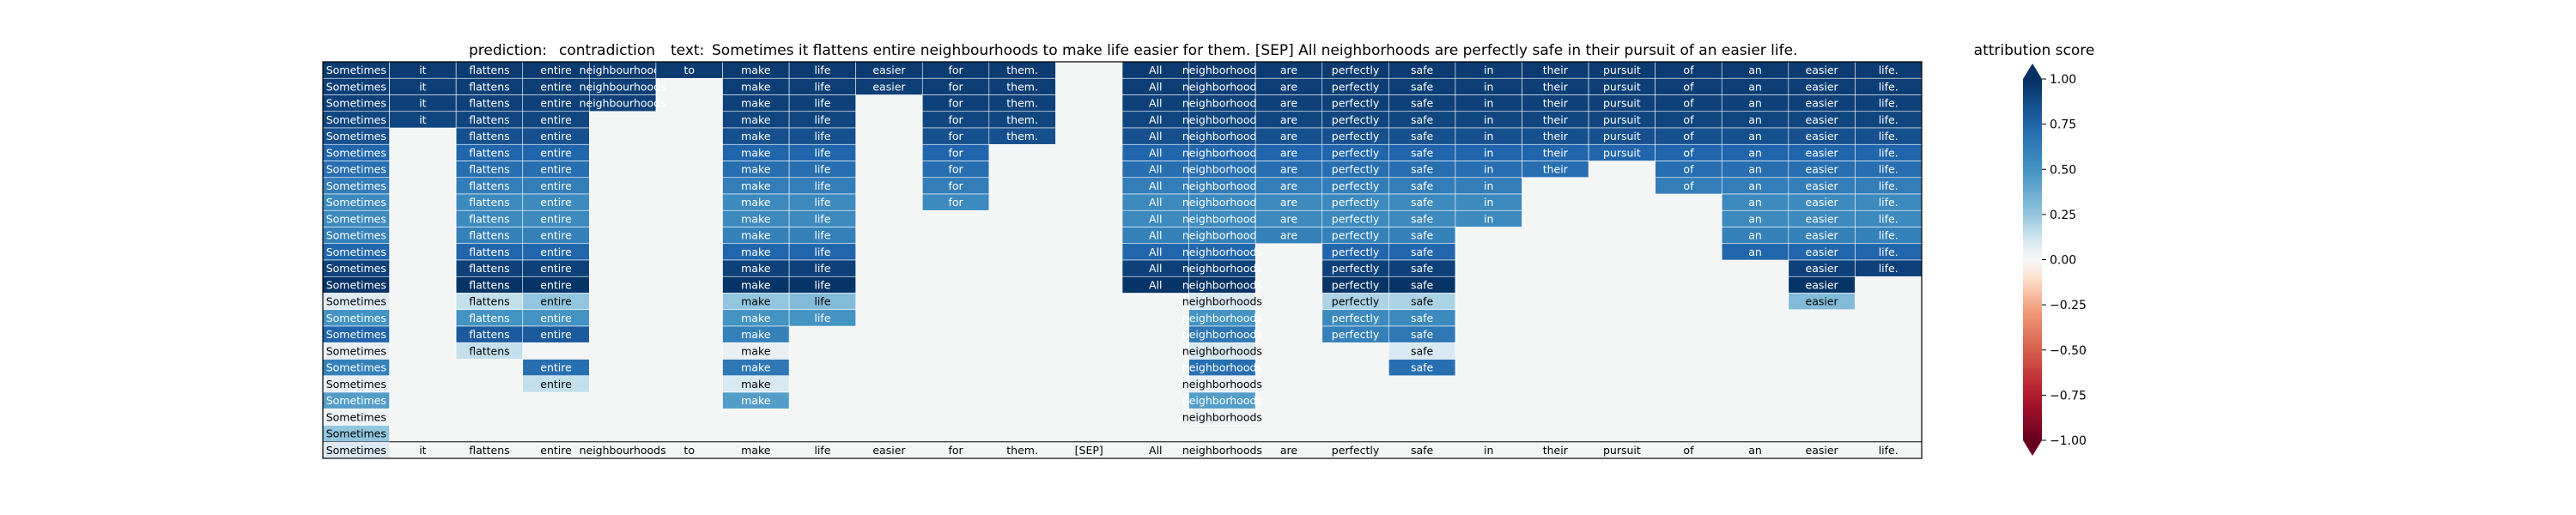 The width and height of the screenshot is (2576, 515). What do you see at coordinates (2033, 259) in the screenshot?
I see `colorbar-gradient` at bounding box center [2033, 259].